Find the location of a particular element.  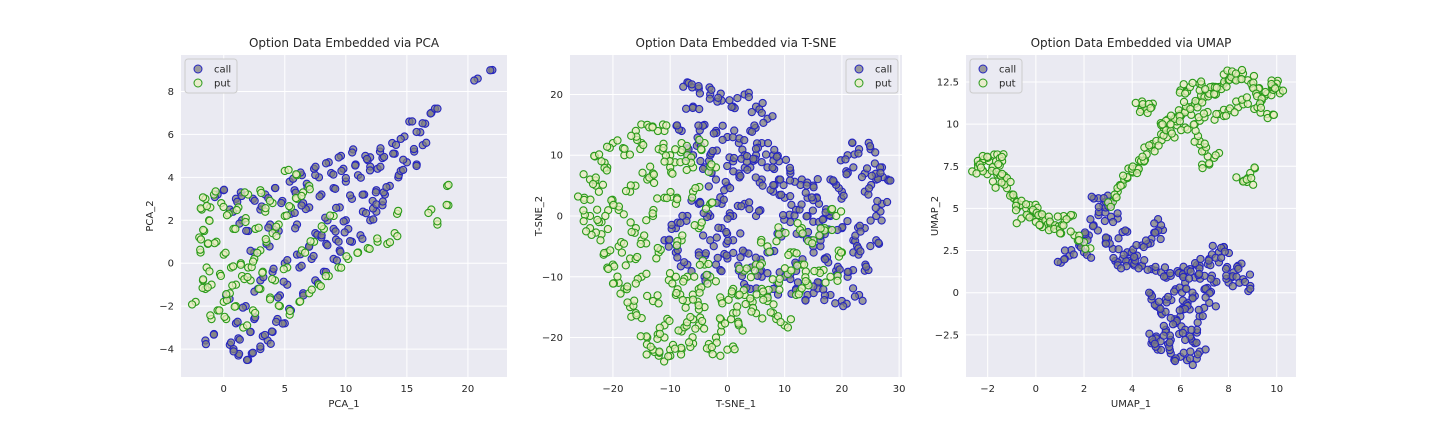

pca-legend-label-call: call is located at coordinates (222, 70).